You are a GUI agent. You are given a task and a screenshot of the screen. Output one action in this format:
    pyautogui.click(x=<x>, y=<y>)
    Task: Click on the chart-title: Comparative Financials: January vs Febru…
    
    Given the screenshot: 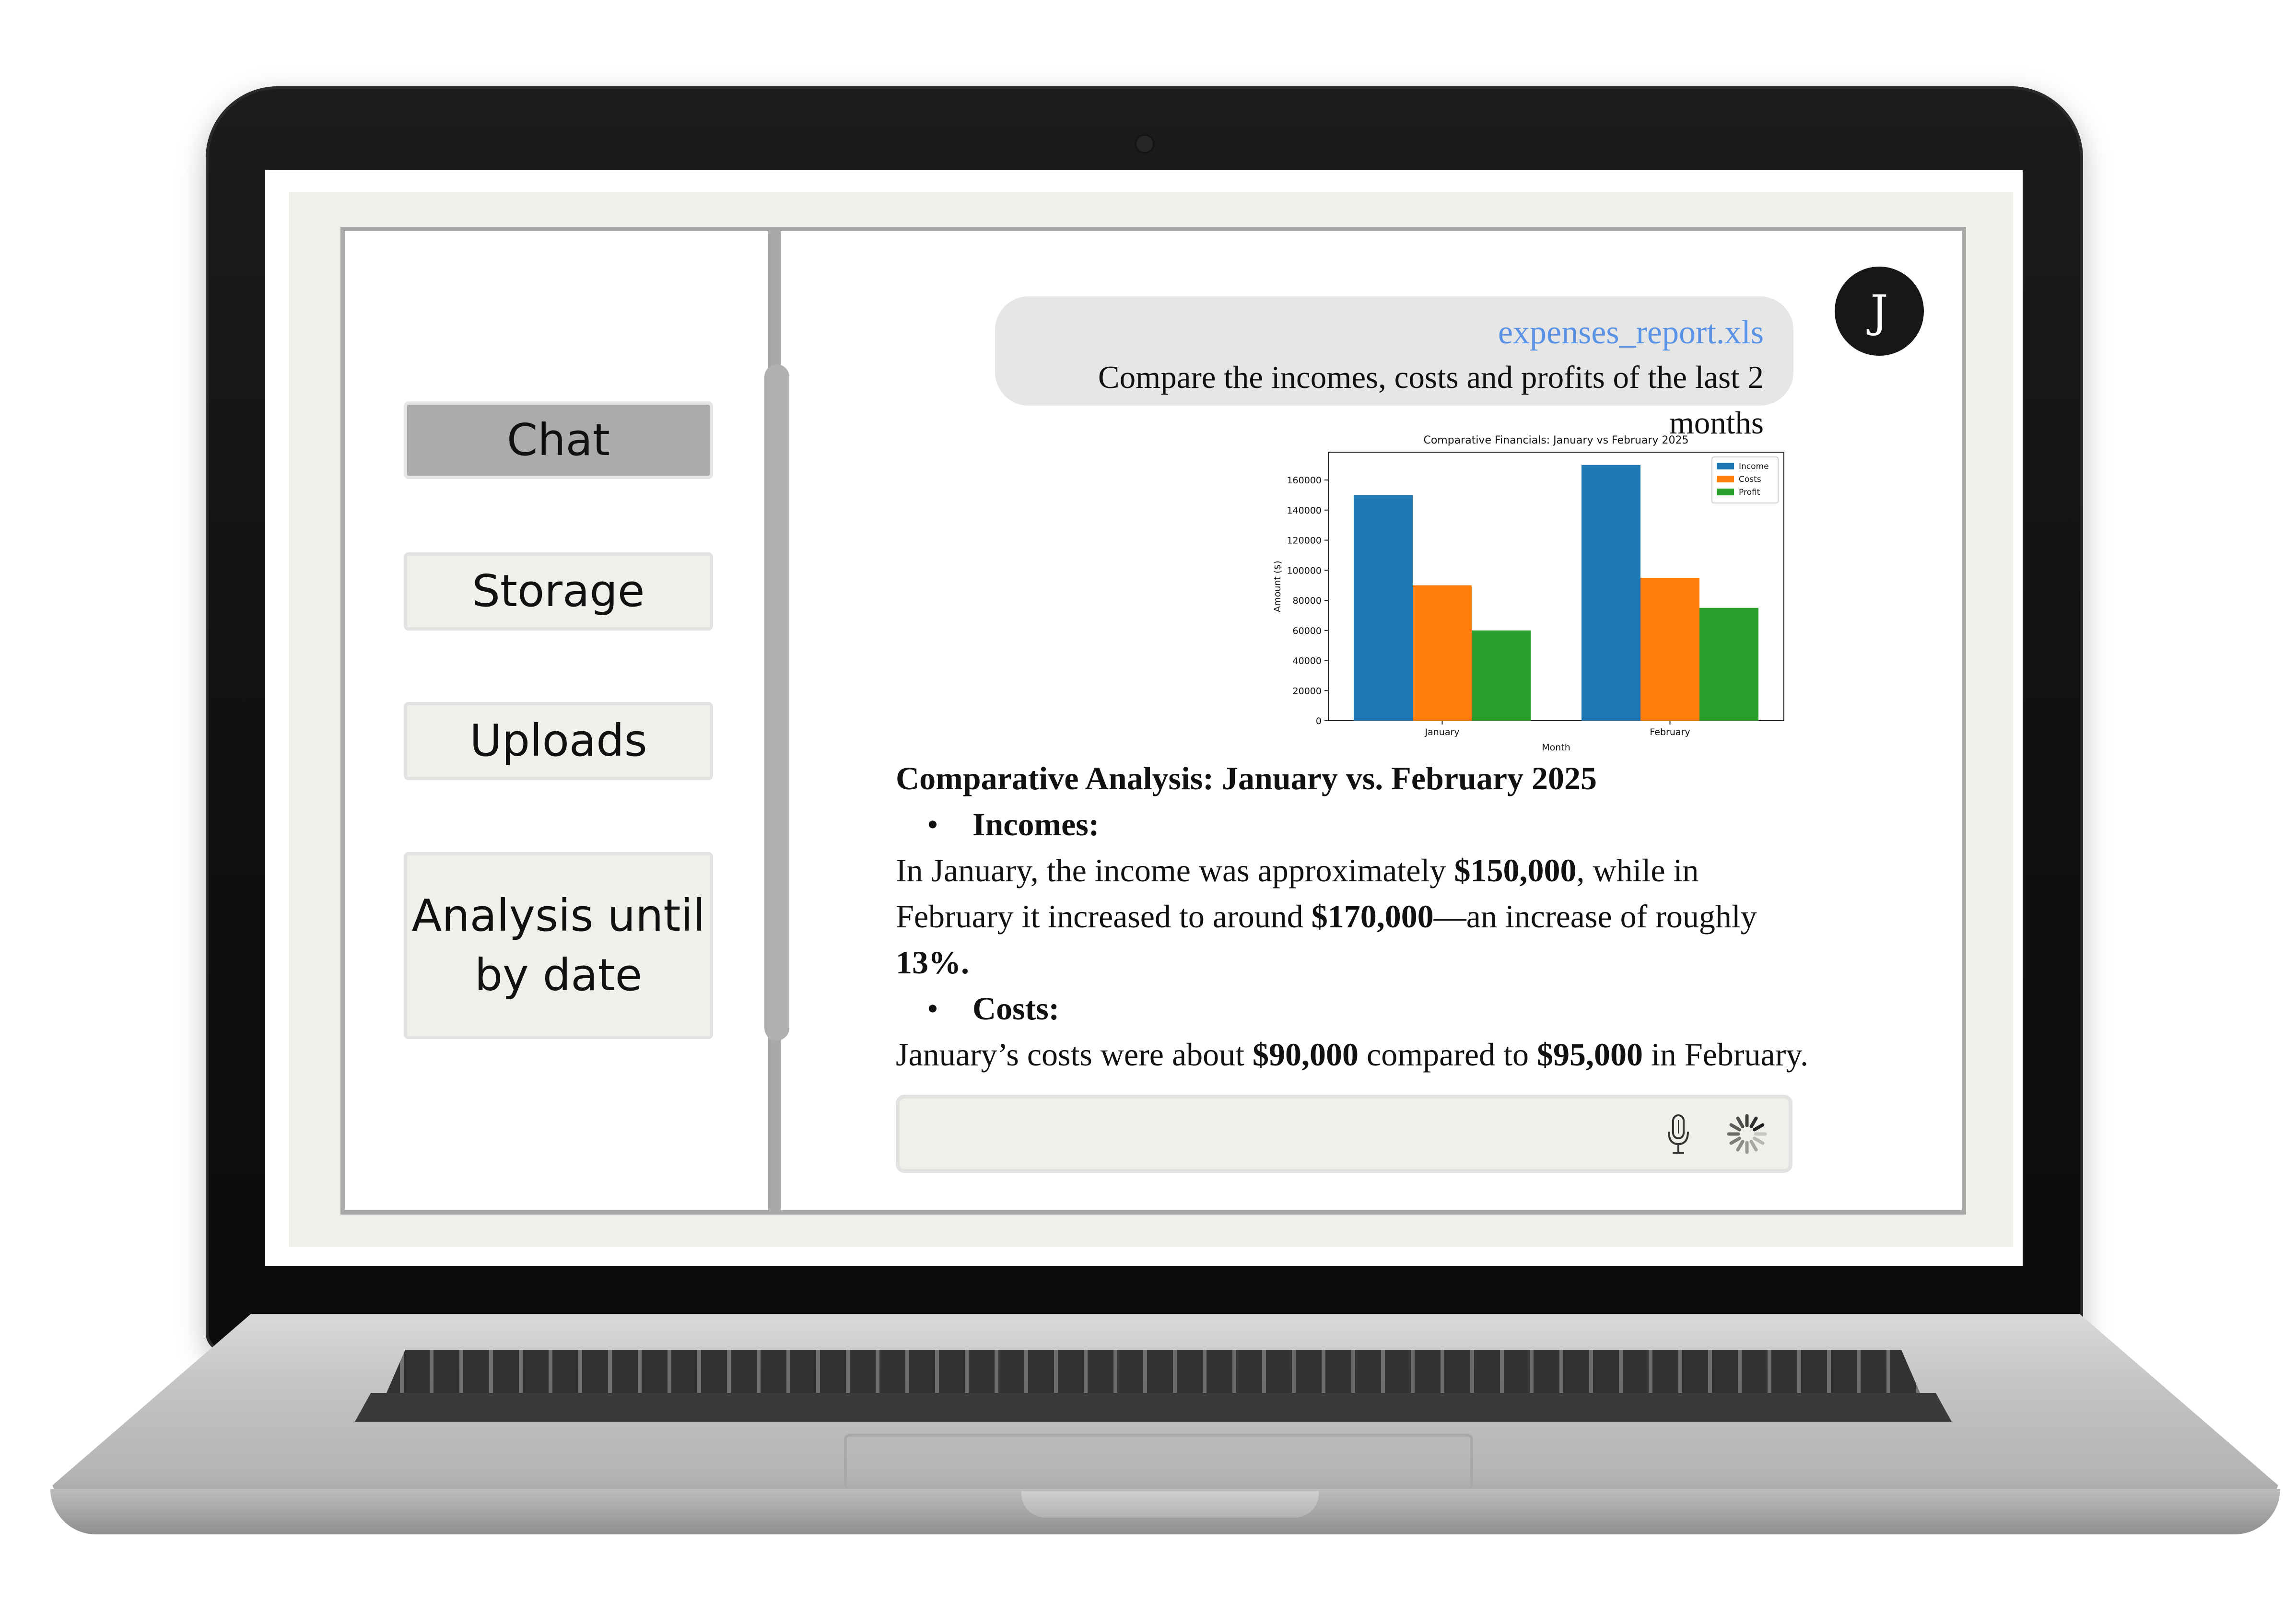 What is the action you would take?
    pyautogui.click(x=1555, y=440)
    